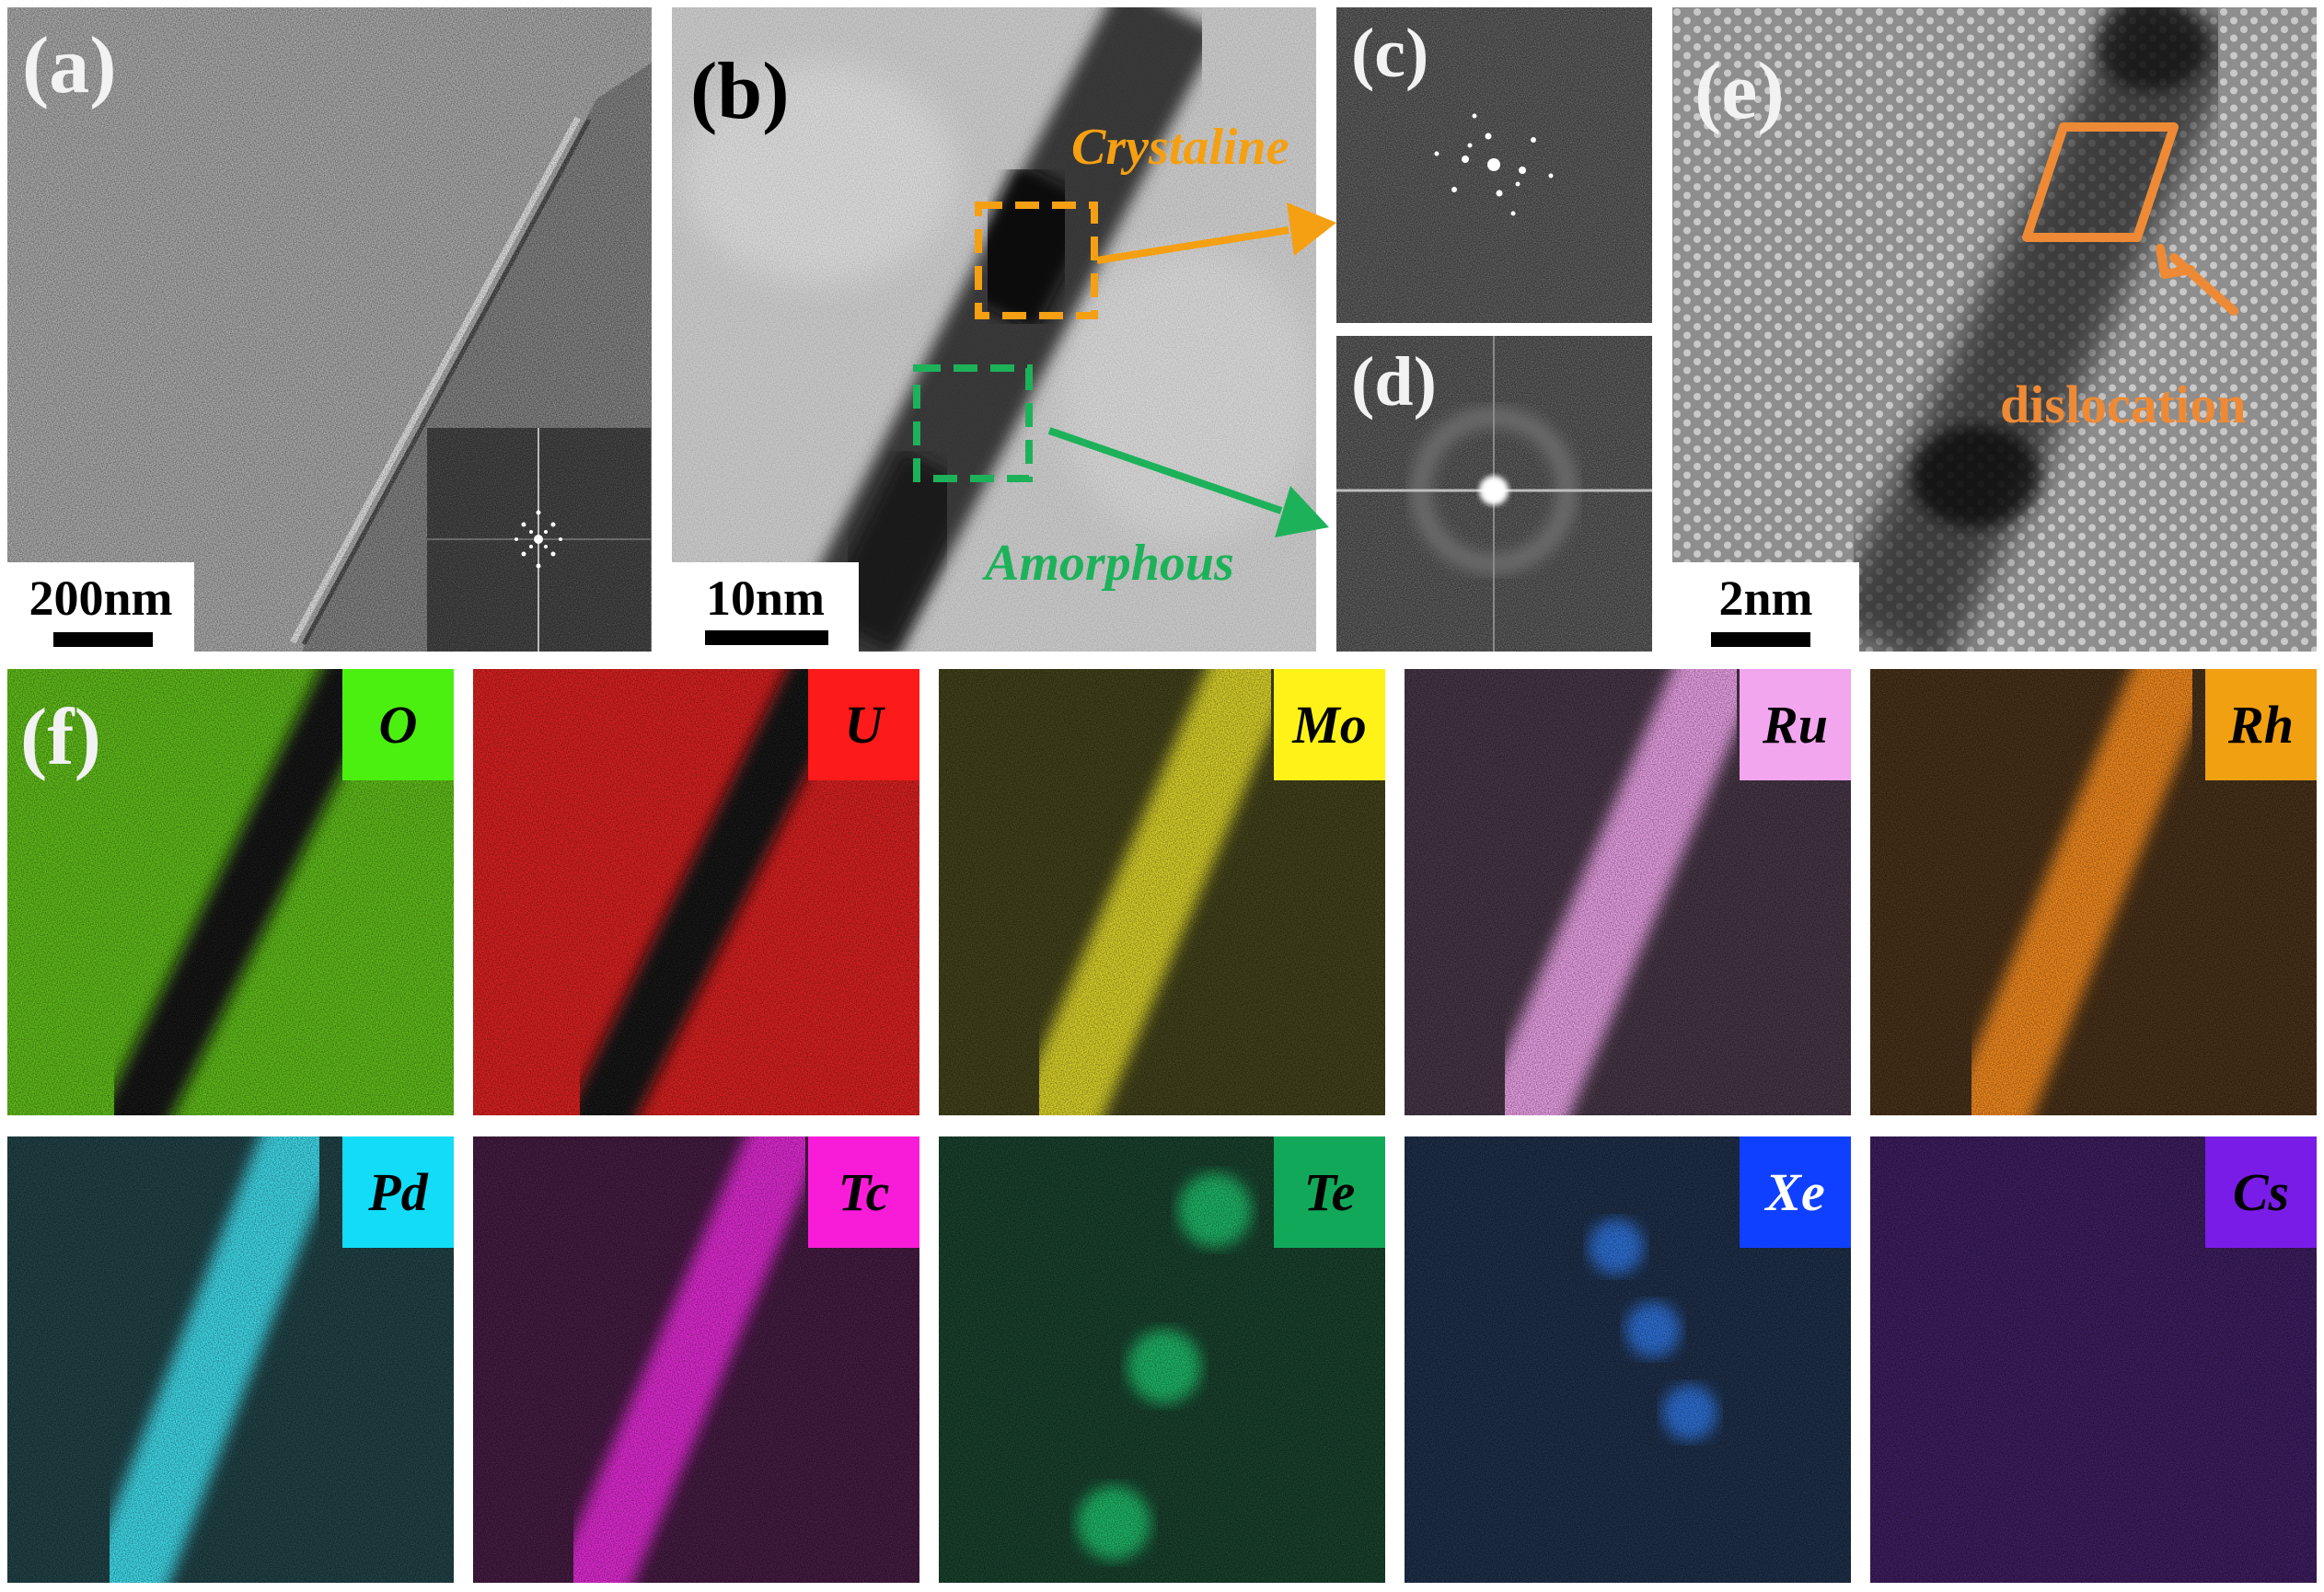 The height and width of the screenshot is (1592, 2324). Describe the element at coordinates (539, 540) in the screenshot. I see `panel-a-fft-inset` at that location.